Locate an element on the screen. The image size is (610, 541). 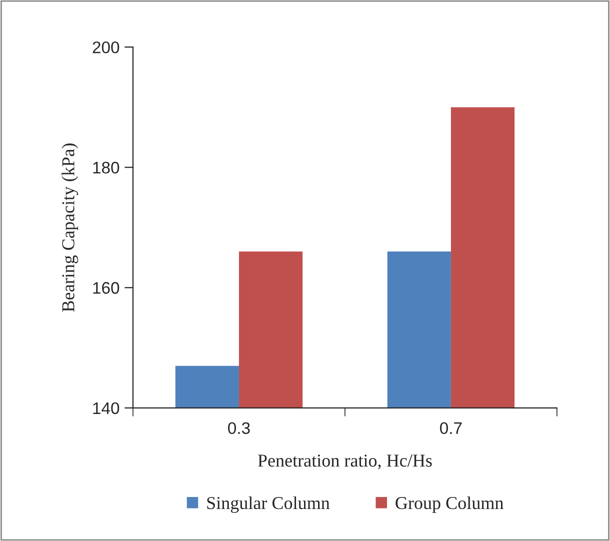
x-axis-title: Penetration ratio, Hc/Hs is located at coordinates (345, 462).